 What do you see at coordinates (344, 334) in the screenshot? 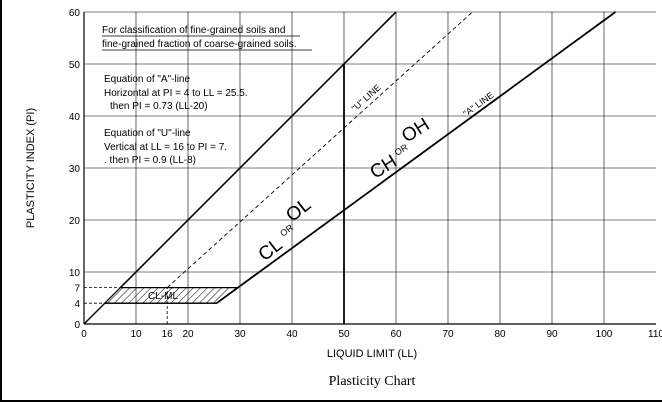
I see `x-tick-label-50: 50` at bounding box center [344, 334].